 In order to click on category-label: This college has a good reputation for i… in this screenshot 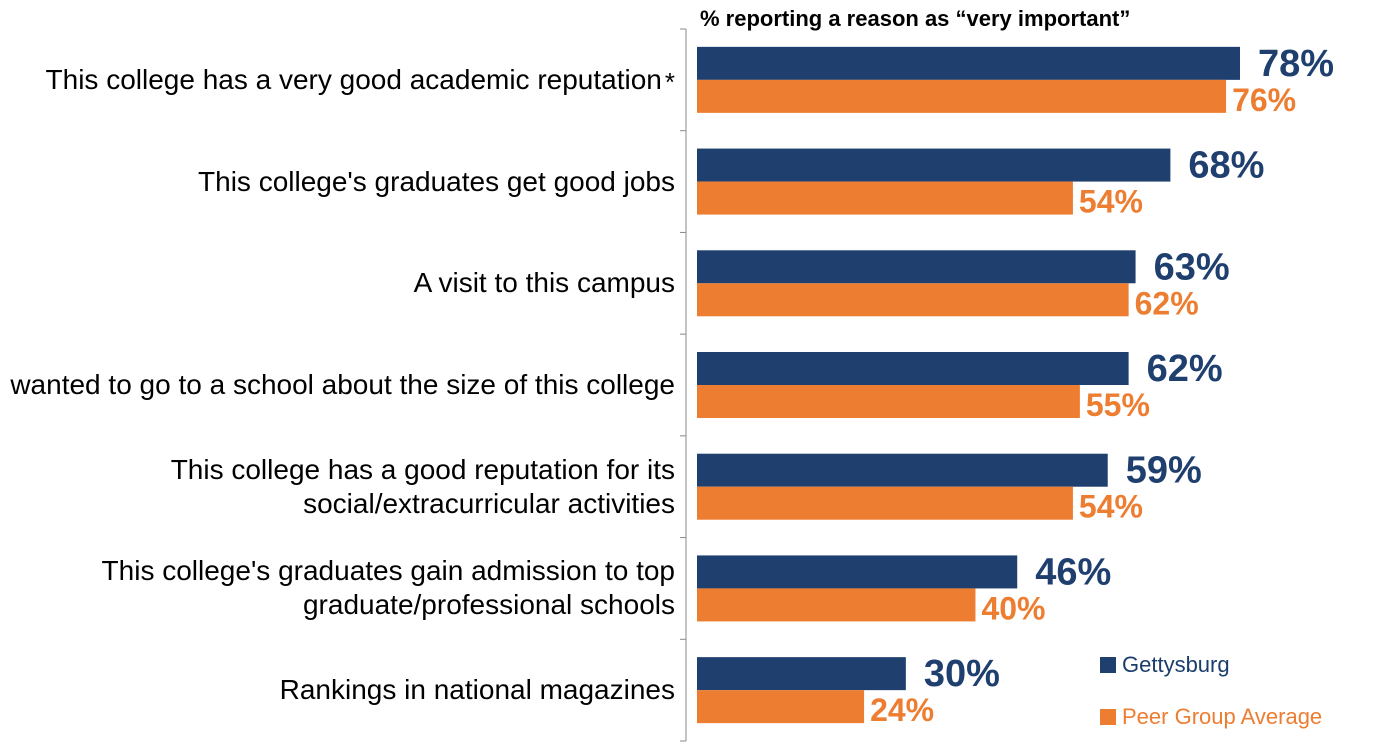, I will do `click(337, 487)`.